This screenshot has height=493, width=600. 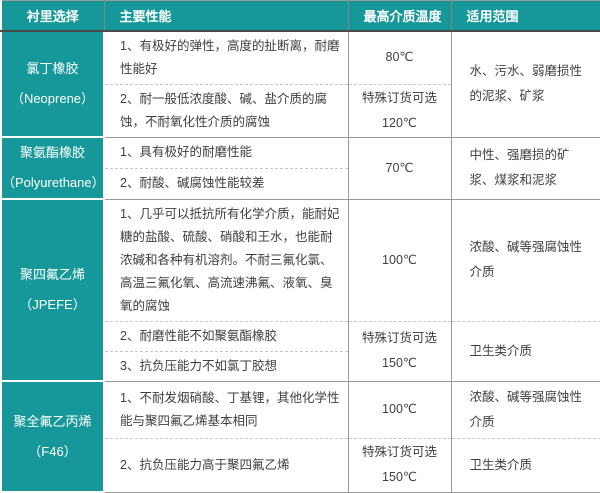 I want to click on lining-cell-polyurethane: 聚氨酯橡胶 （Polyurethane）, so click(x=52, y=168).